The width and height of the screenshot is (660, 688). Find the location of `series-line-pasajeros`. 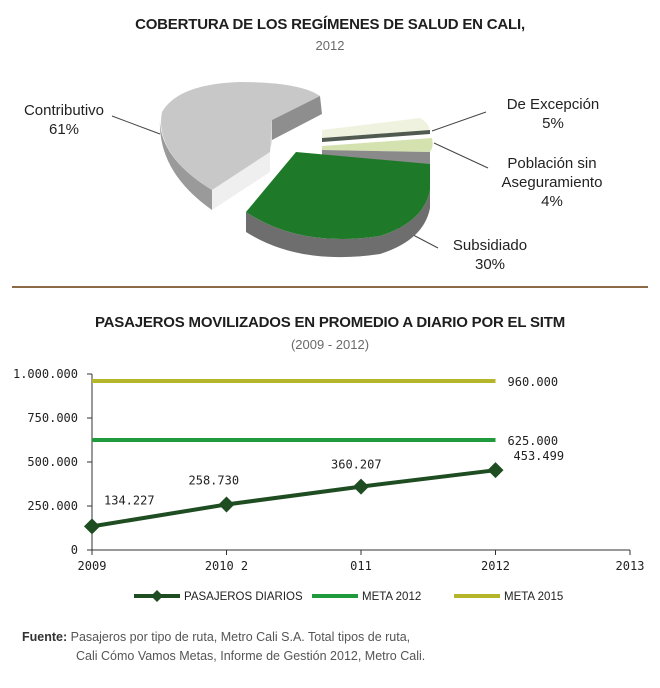

series-line-pasajeros is located at coordinates (293, 498).